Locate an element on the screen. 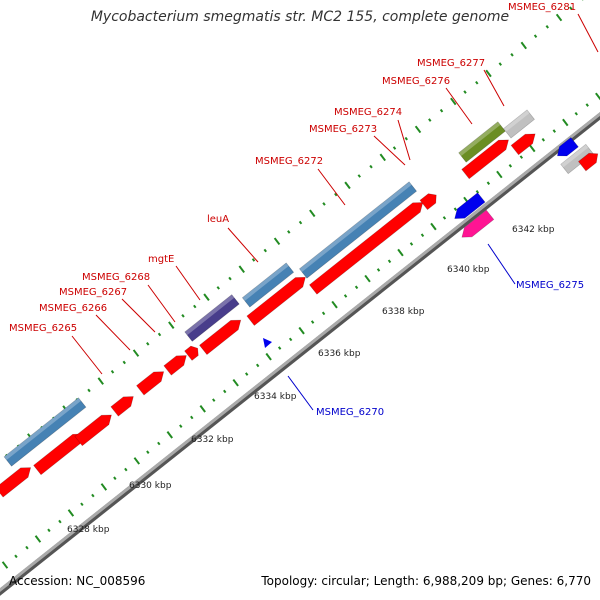 This screenshot has height=600, width=600. reverse-arrow-body is located at coordinates (478, 223).